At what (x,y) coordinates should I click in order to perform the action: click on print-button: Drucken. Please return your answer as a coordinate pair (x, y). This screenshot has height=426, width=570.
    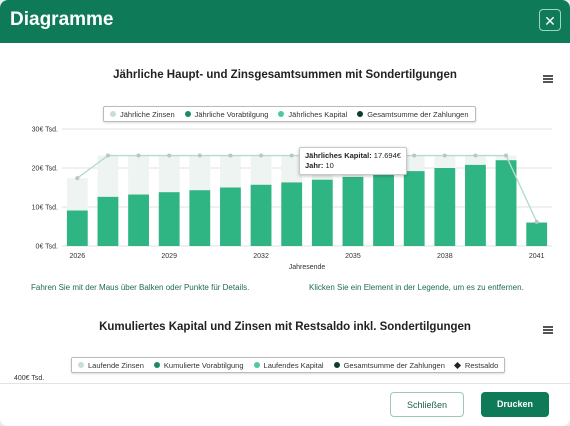
    Looking at the image, I should click on (515, 404).